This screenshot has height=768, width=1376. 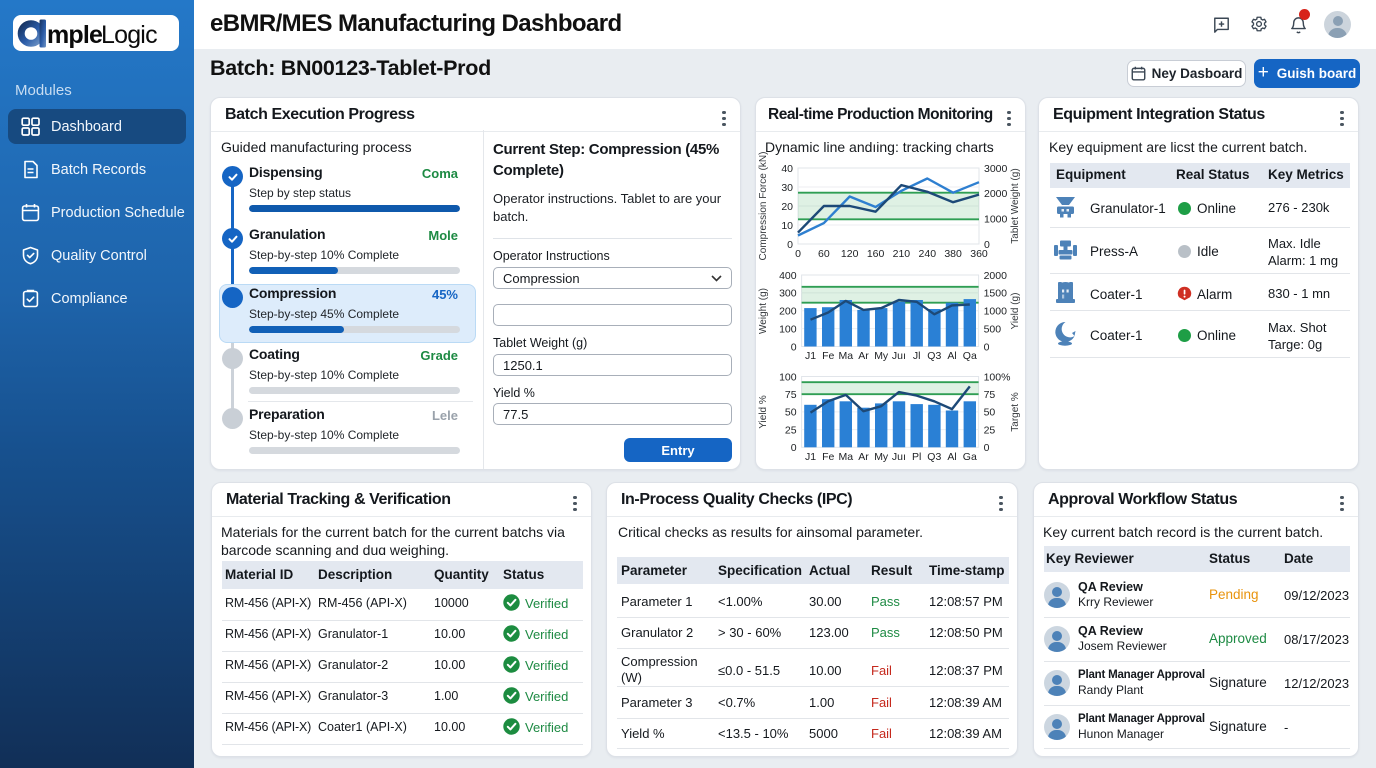 What do you see at coordinates (787, 188) in the screenshot?
I see `svg-text: 30` at bounding box center [787, 188].